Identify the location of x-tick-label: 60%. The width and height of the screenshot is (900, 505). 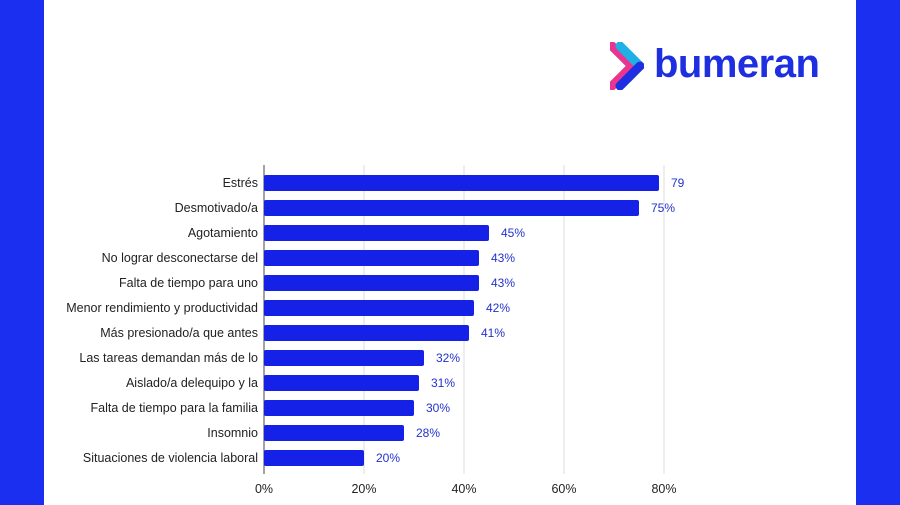
(563, 489).